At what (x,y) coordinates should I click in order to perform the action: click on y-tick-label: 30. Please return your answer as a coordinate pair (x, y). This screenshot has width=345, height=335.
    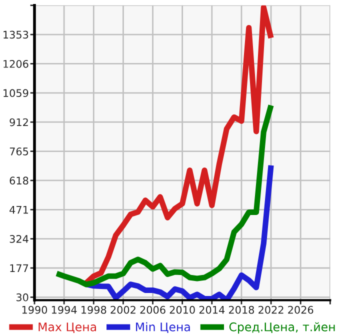
    Looking at the image, I should click on (22, 297).